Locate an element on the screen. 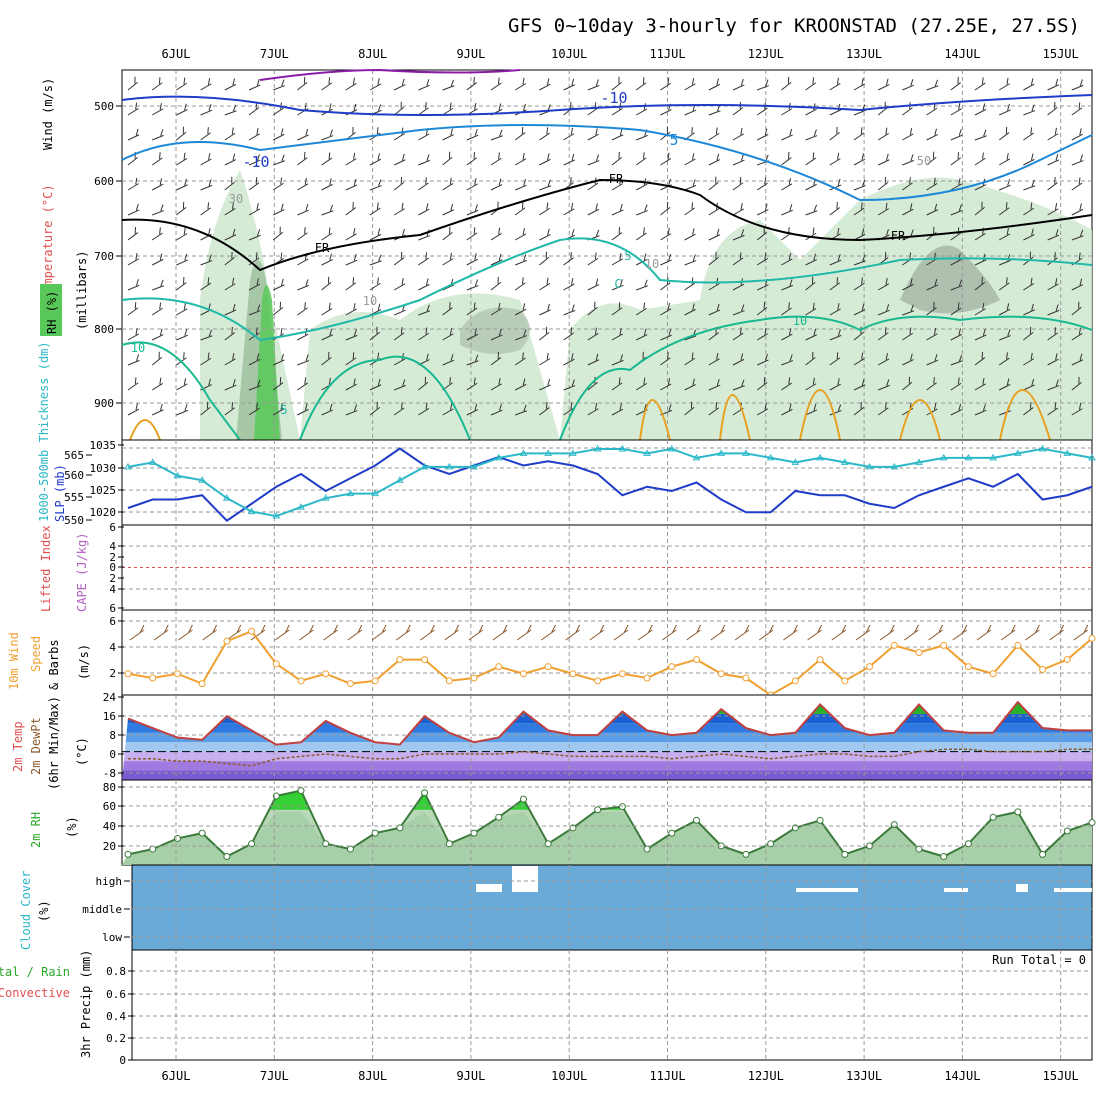 This screenshot has width=1100, height=1100. rh2m-line is located at coordinates (610, 823).